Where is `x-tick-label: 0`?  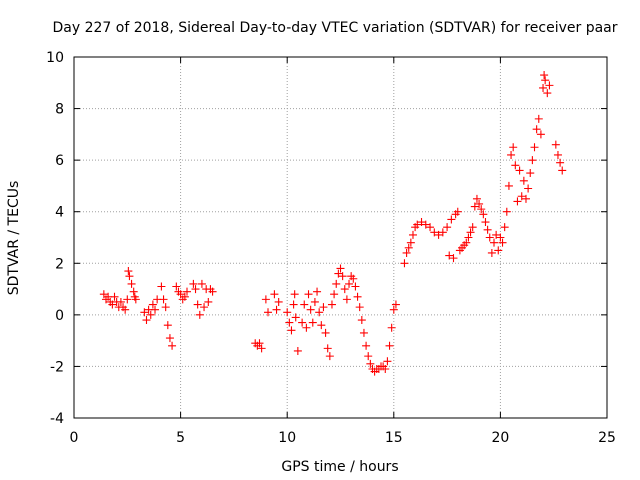
x-tick-label: 0 is located at coordinates (74, 438).